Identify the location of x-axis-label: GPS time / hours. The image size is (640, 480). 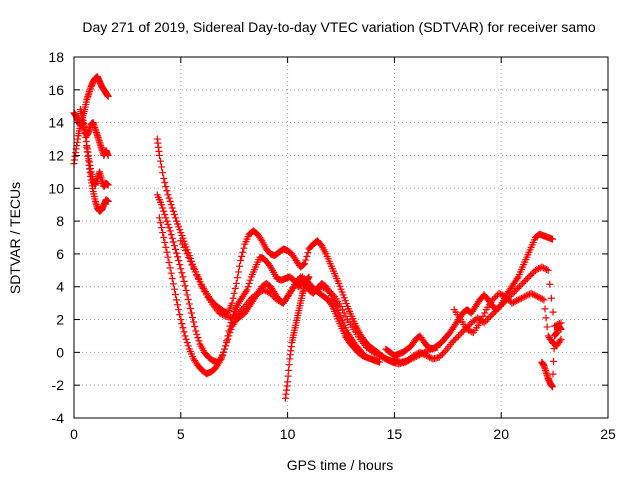
(340, 465).